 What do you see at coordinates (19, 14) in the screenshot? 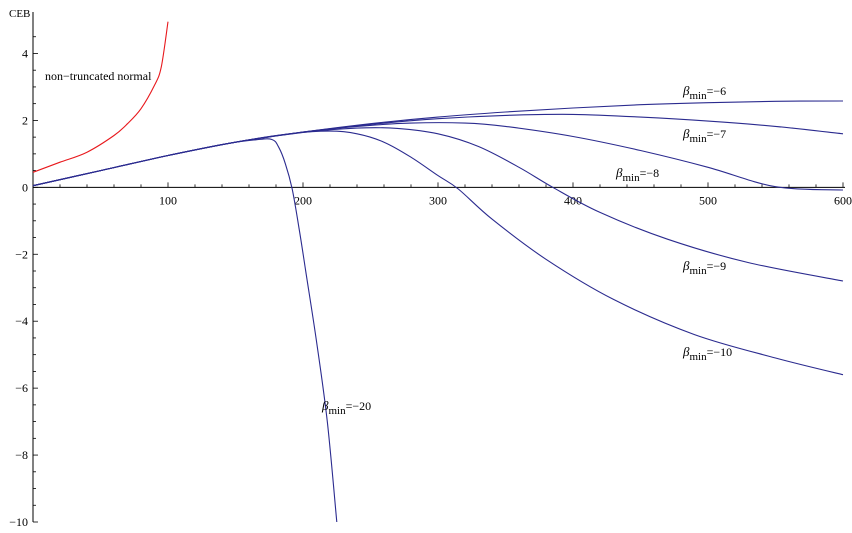
I see `y-axis-title: CEB` at bounding box center [19, 14].